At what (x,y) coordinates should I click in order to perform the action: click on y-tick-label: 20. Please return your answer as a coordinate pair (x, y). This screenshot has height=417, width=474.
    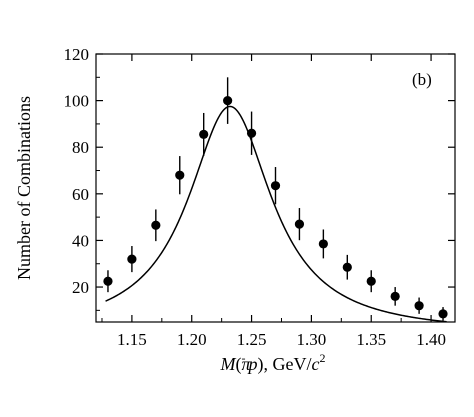
    Looking at the image, I should click on (80, 287).